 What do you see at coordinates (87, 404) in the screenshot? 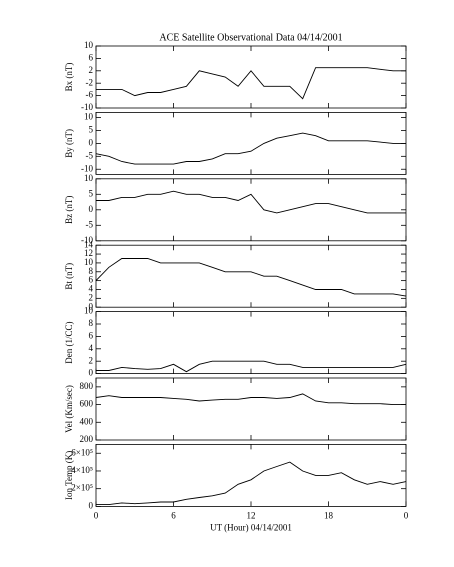
I see `y-tick-label: 600` at bounding box center [87, 404].